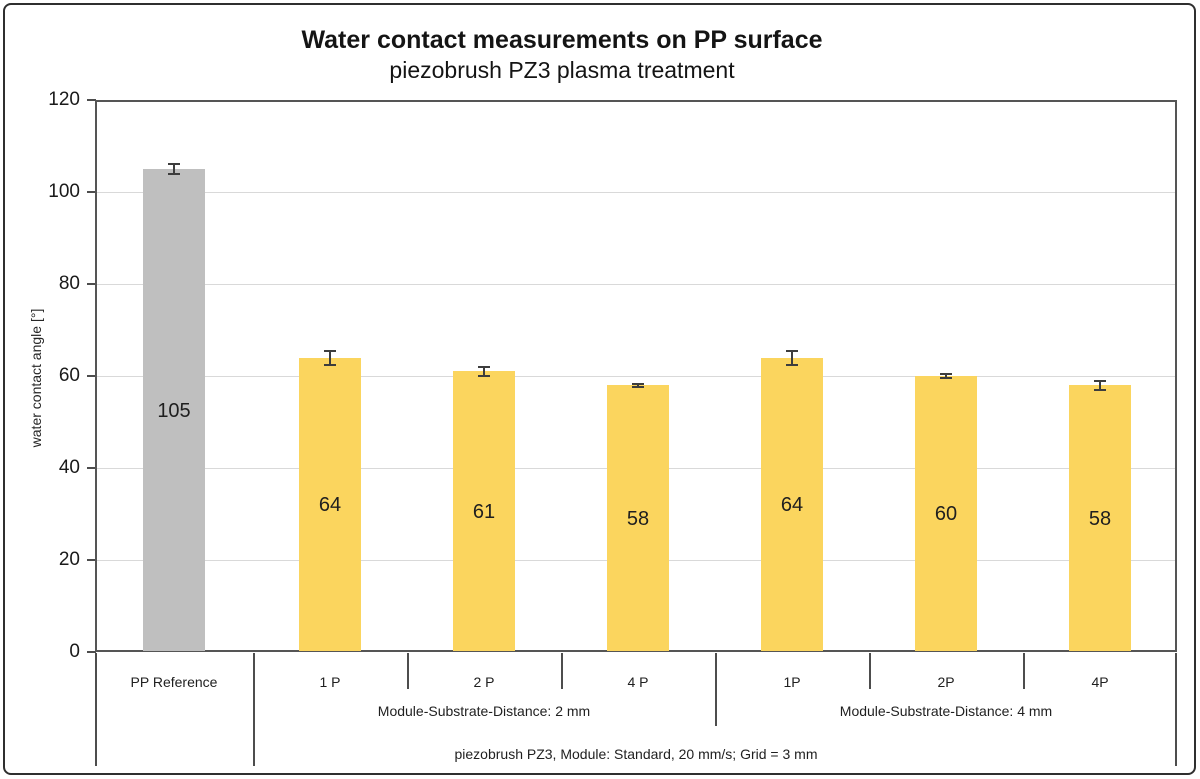 This screenshot has height=779, width=1200. I want to click on y-tick-label-80: 80, so click(69, 283).